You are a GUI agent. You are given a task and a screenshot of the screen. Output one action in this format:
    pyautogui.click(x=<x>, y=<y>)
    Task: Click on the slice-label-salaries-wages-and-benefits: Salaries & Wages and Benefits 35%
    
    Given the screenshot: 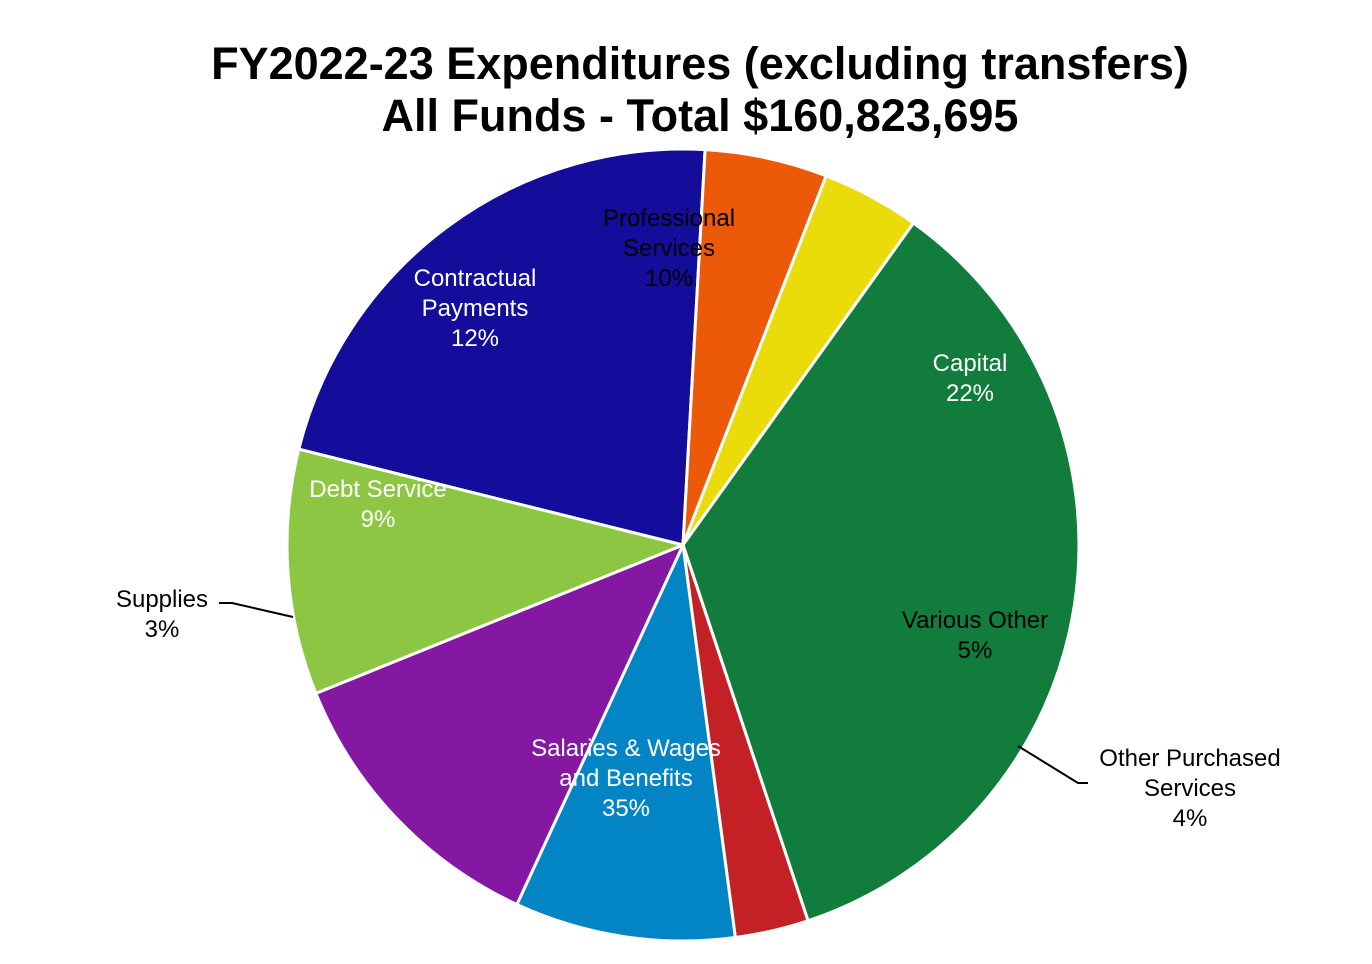 What is the action you would take?
    pyautogui.click(x=626, y=778)
    